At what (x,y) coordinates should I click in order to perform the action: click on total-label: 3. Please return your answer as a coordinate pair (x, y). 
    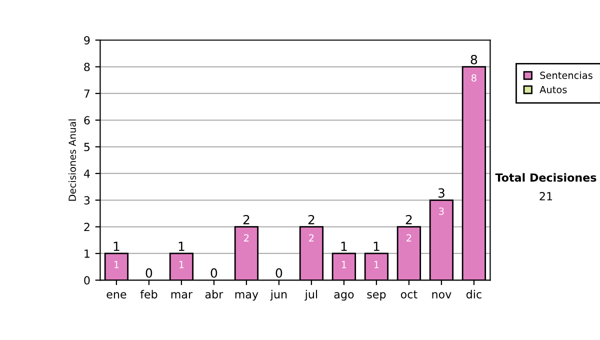
    Looking at the image, I should click on (441, 193).